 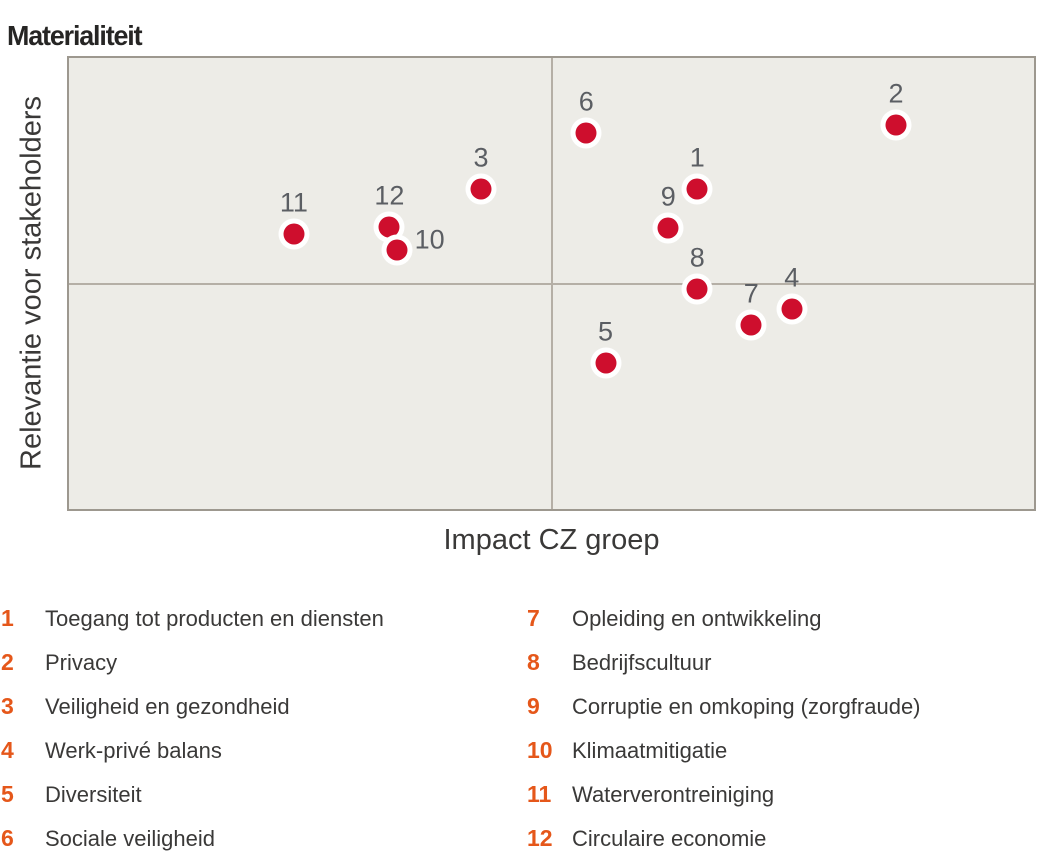 What do you see at coordinates (551, 540) in the screenshot?
I see `x-axis-label: Impact CZ groep` at bounding box center [551, 540].